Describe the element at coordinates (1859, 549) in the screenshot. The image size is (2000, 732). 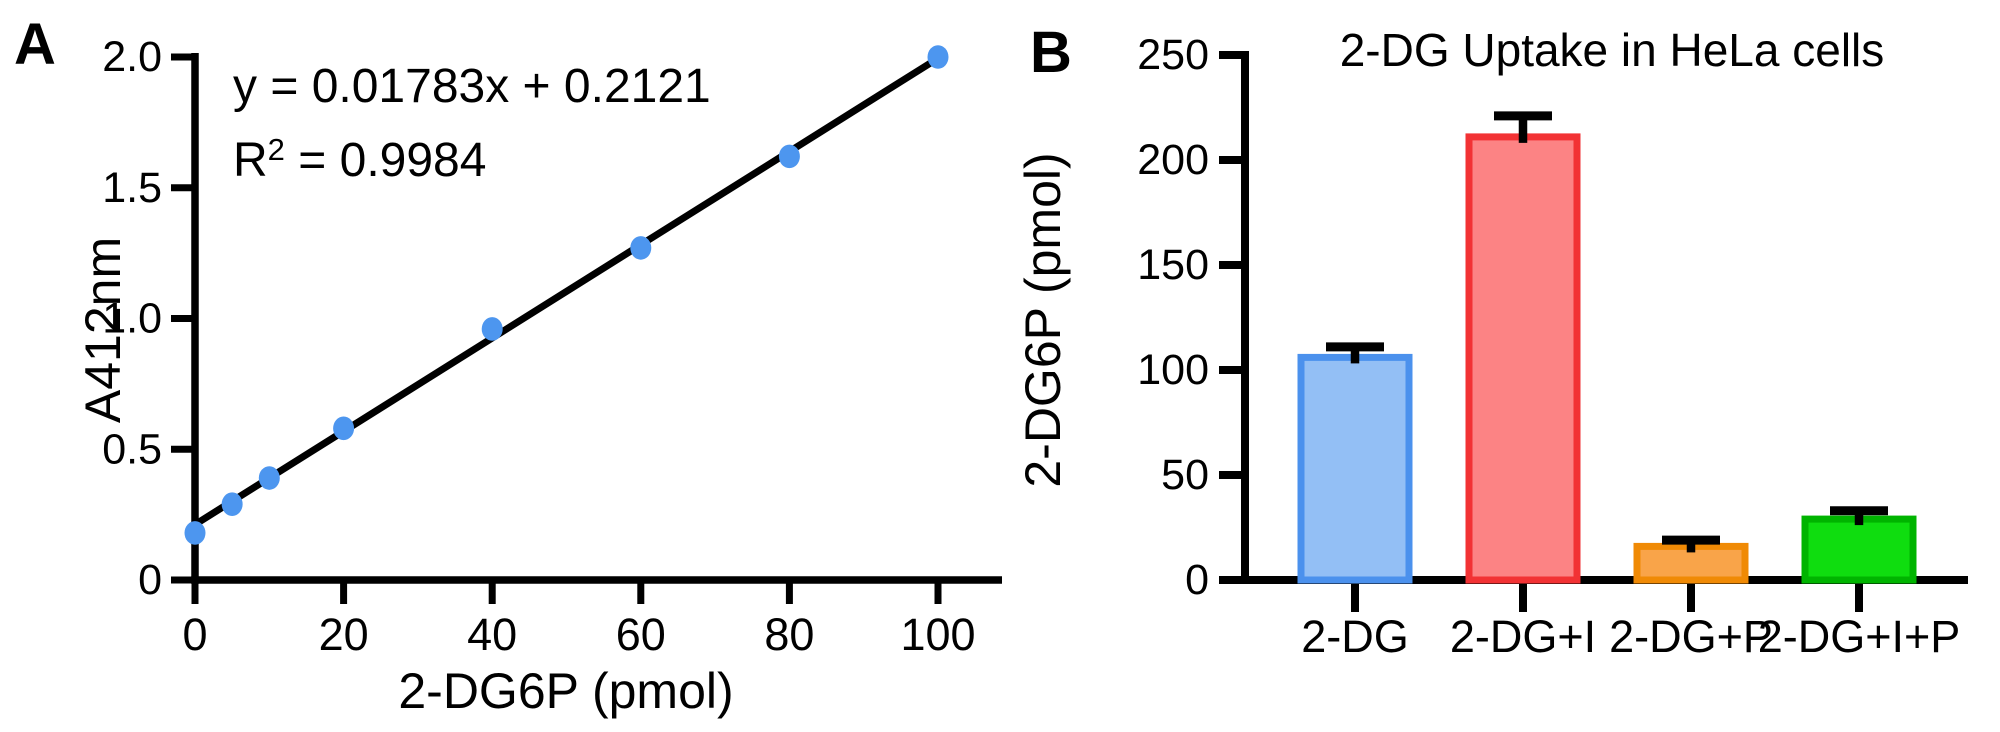
I see `bar-2-DG+I+P` at that location.